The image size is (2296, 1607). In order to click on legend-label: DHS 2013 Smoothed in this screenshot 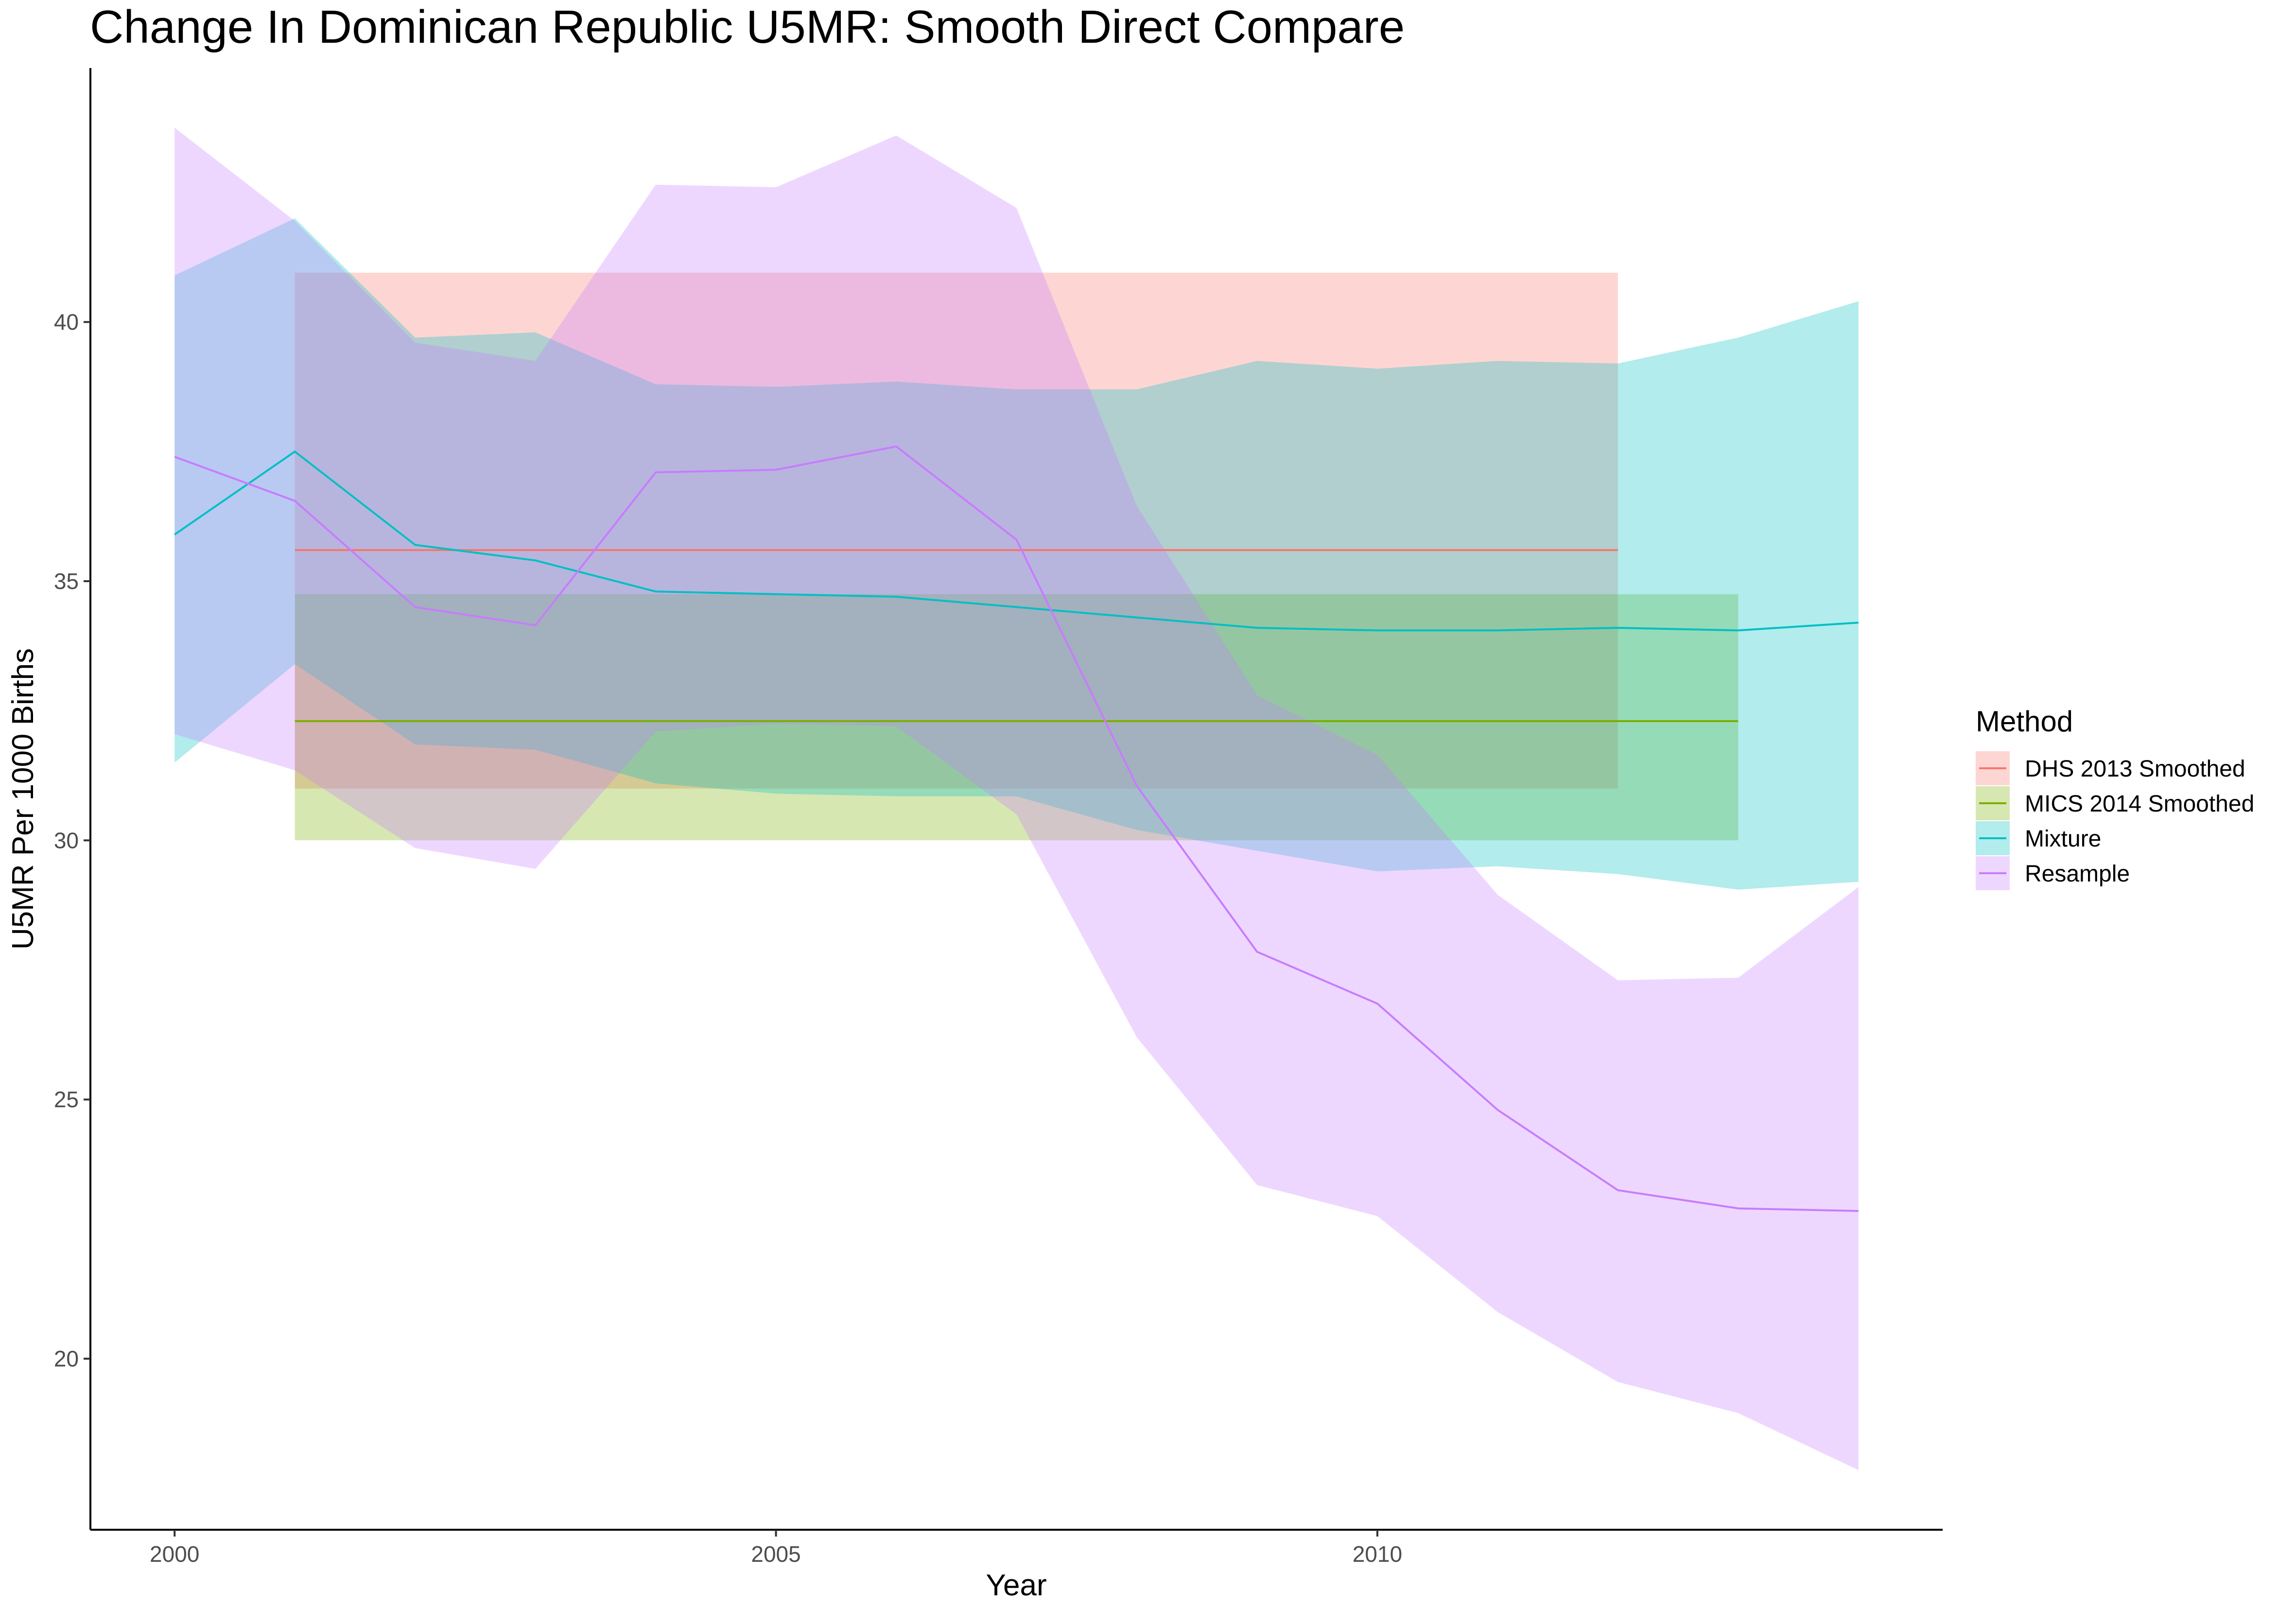, I will do `click(2135, 769)`.